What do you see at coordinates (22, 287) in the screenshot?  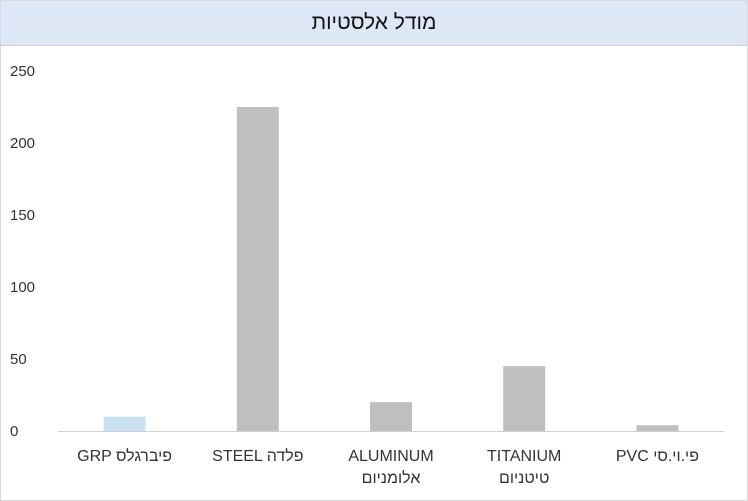 I see `y-tick-label: 100` at bounding box center [22, 287].